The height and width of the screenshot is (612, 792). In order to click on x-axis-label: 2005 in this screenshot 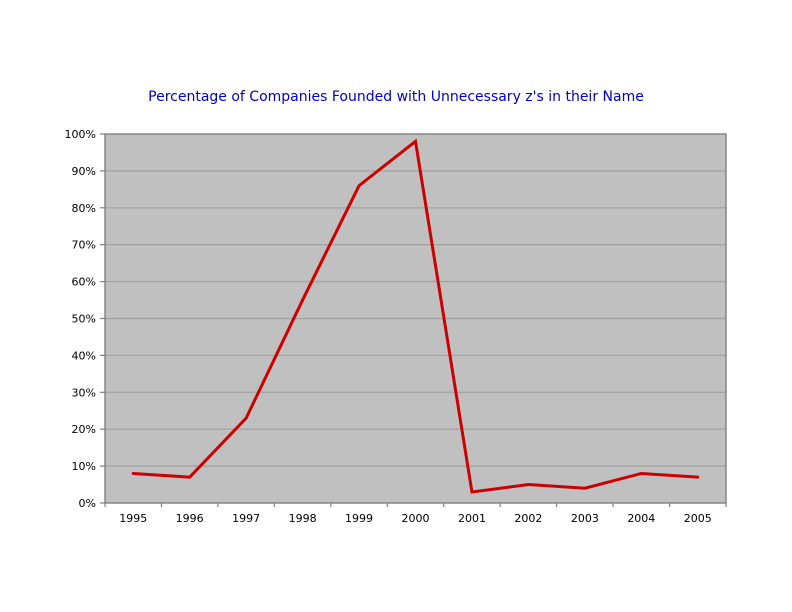, I will do `click(698, 518)`.